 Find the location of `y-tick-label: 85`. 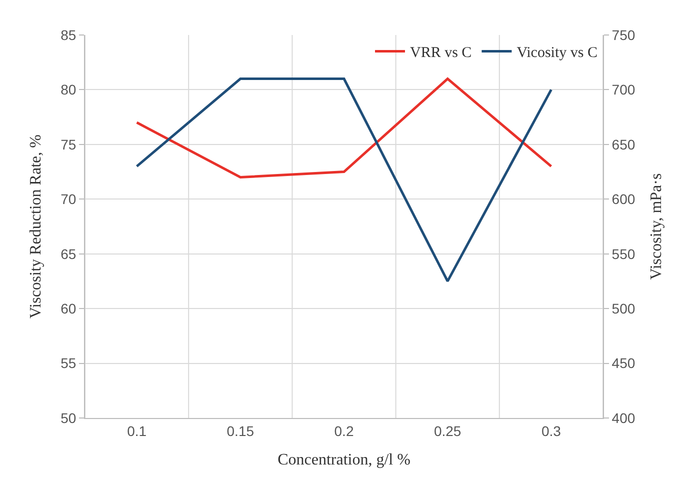

y-tick-label: 85 is located at coordinates (68, 34).